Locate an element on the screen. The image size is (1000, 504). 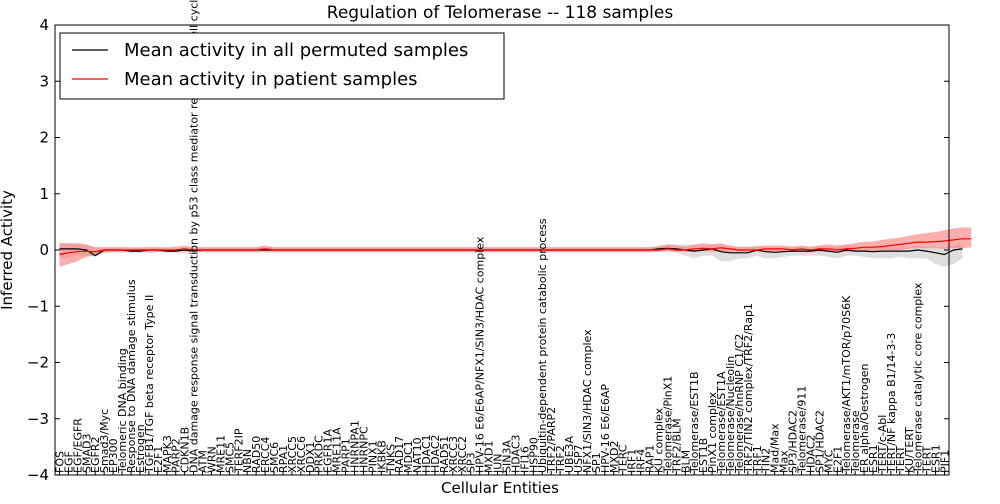
legend-box is located at coordinates (282, 66).